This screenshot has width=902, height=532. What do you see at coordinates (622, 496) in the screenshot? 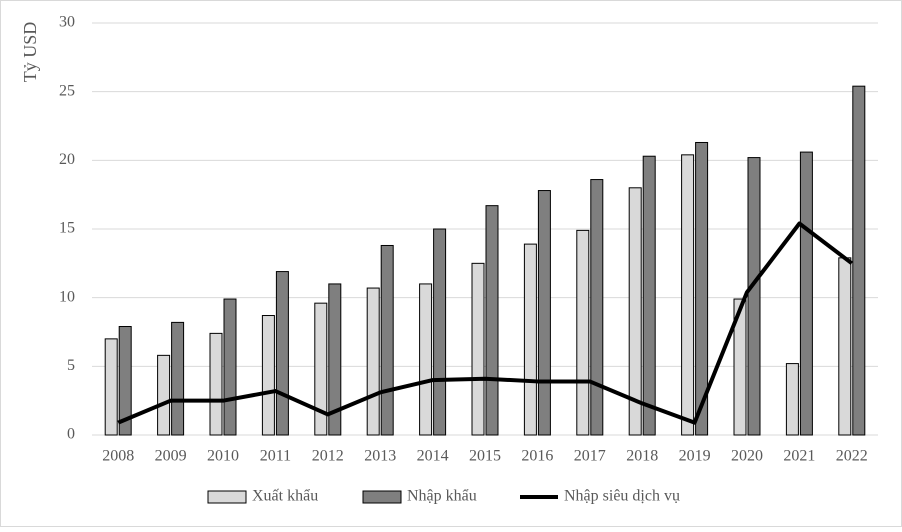
I see `legend-label: Nhập siêu dịch vụ` at bounding box center [622, 496].